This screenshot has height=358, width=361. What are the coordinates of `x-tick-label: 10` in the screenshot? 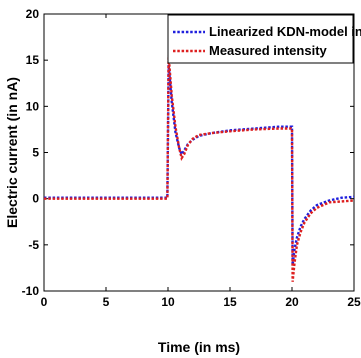 It's located at (168, 302).